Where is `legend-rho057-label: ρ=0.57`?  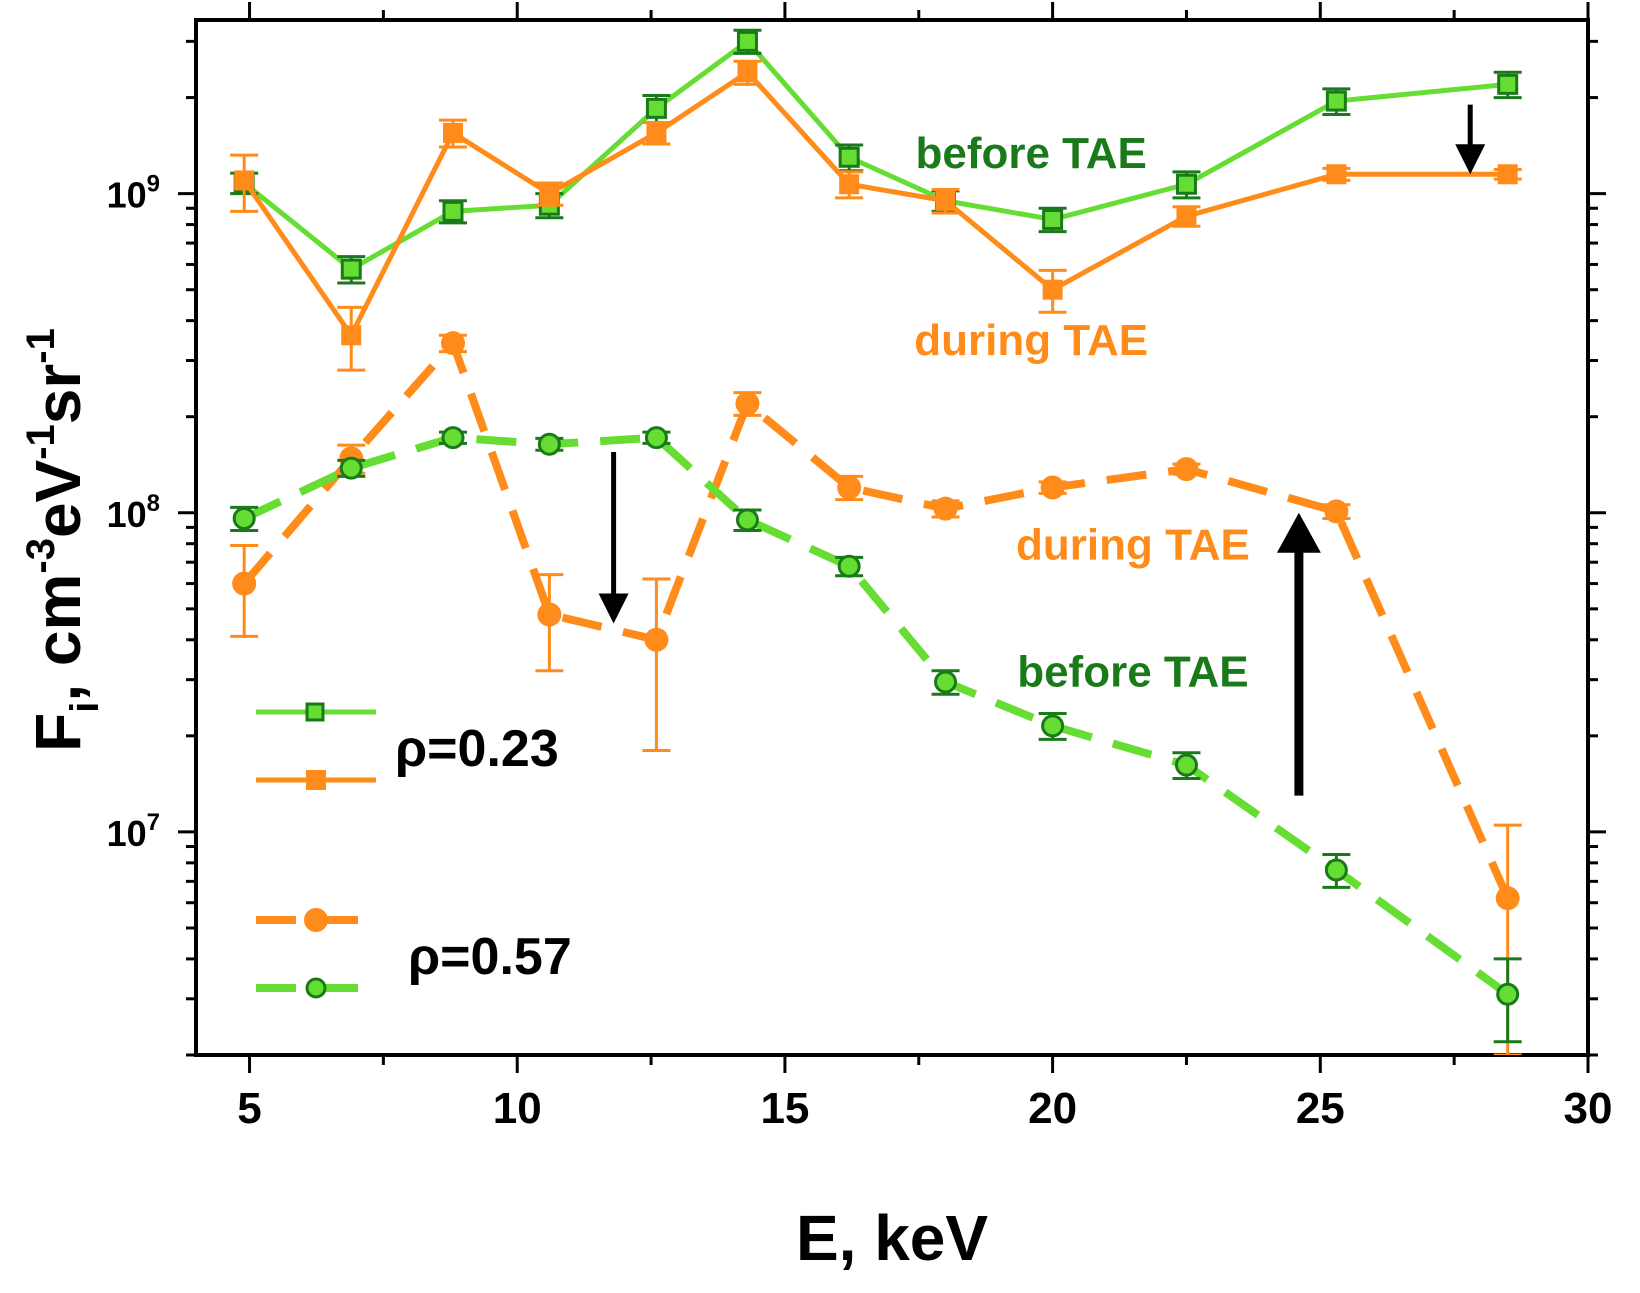
legend-rho057-label: ρ=0.57 is located at coordinates (490, 957).